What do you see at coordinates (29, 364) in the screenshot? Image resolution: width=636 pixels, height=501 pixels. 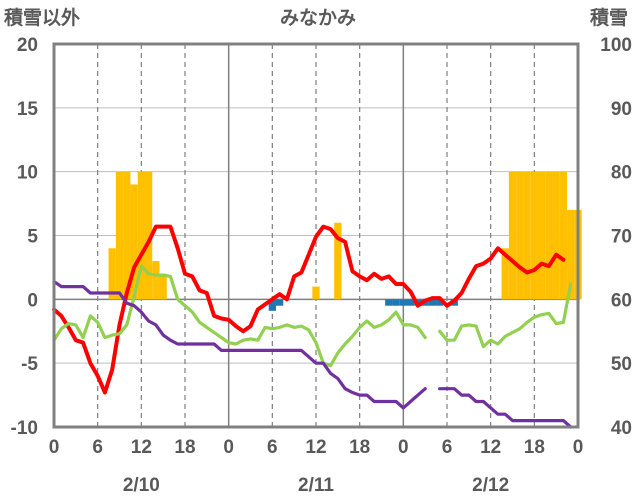 I see `y-left-tick-label: -5` at bounding box center [29, 364].